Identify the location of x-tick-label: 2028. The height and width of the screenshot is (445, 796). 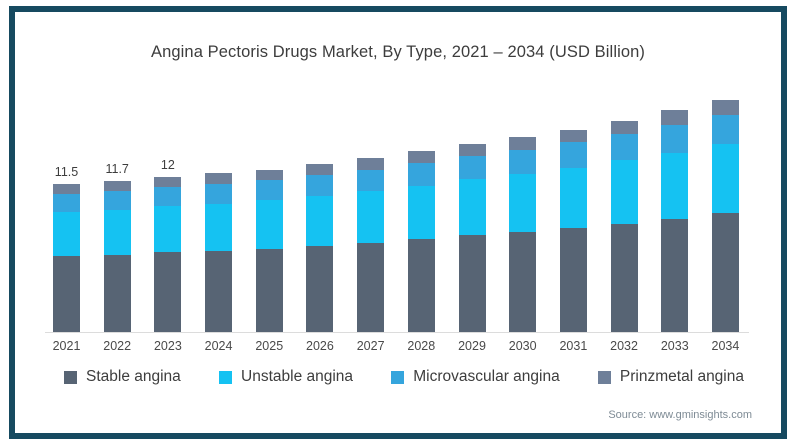
(421, 346).